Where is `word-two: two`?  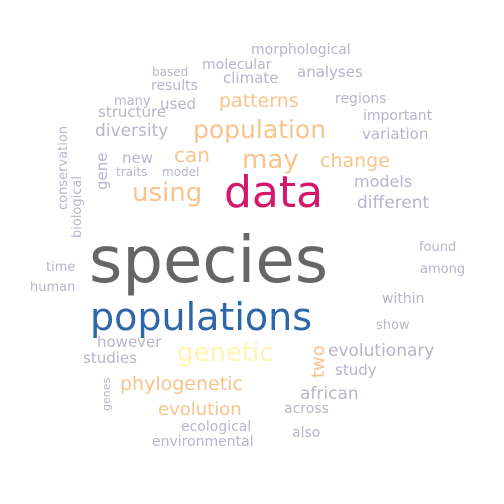
word-two: two is located at coordinates (318, 361).